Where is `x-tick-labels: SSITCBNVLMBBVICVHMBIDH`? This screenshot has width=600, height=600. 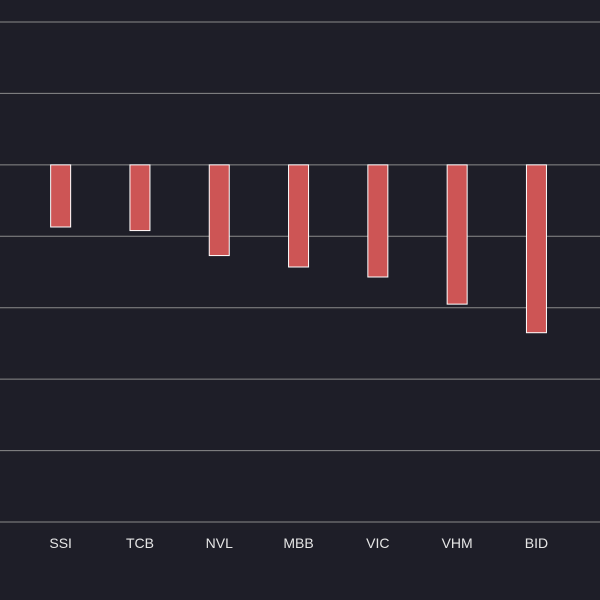
x-tick-labels: SSITCBNVLMBBVICVHMBIDH is located at coordinates (298, 543).